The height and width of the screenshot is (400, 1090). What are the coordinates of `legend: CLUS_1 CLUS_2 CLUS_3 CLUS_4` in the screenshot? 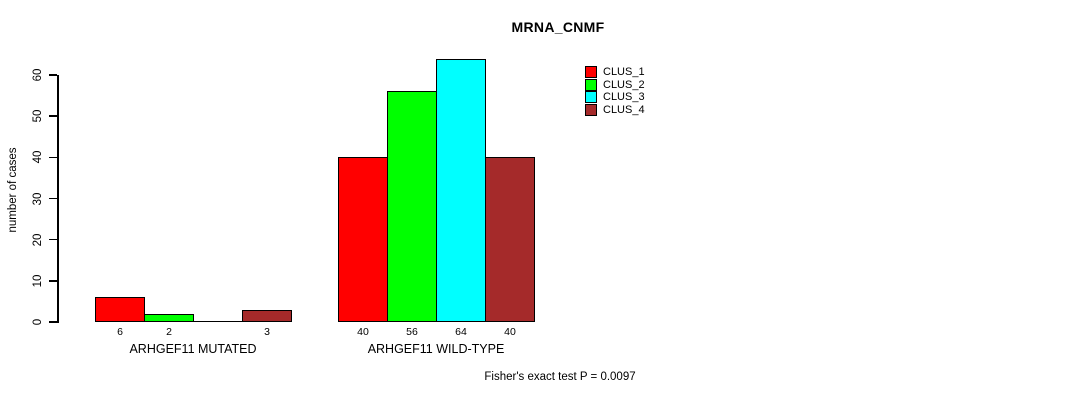 It's located at (615, 91).